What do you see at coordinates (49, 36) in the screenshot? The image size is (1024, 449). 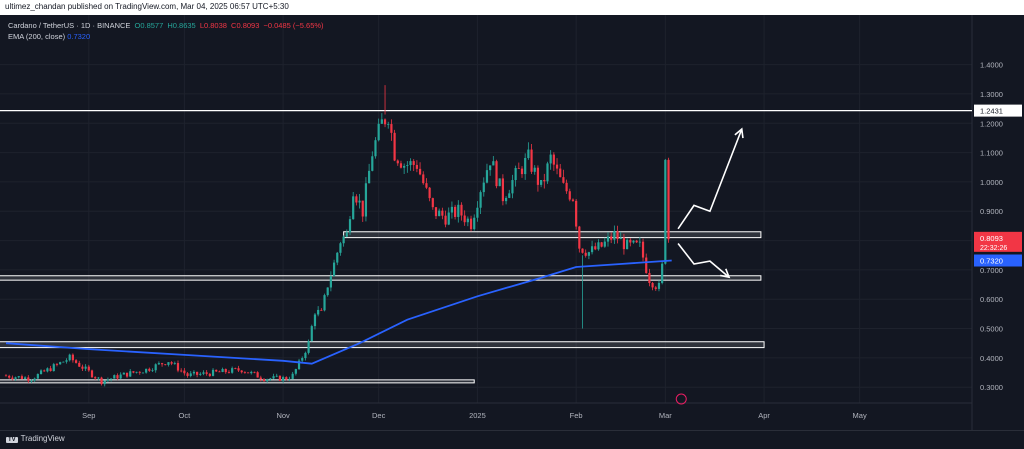 I see `ema-legend: EMA (200, close) 0.7320` at bounding box center [49, 36].